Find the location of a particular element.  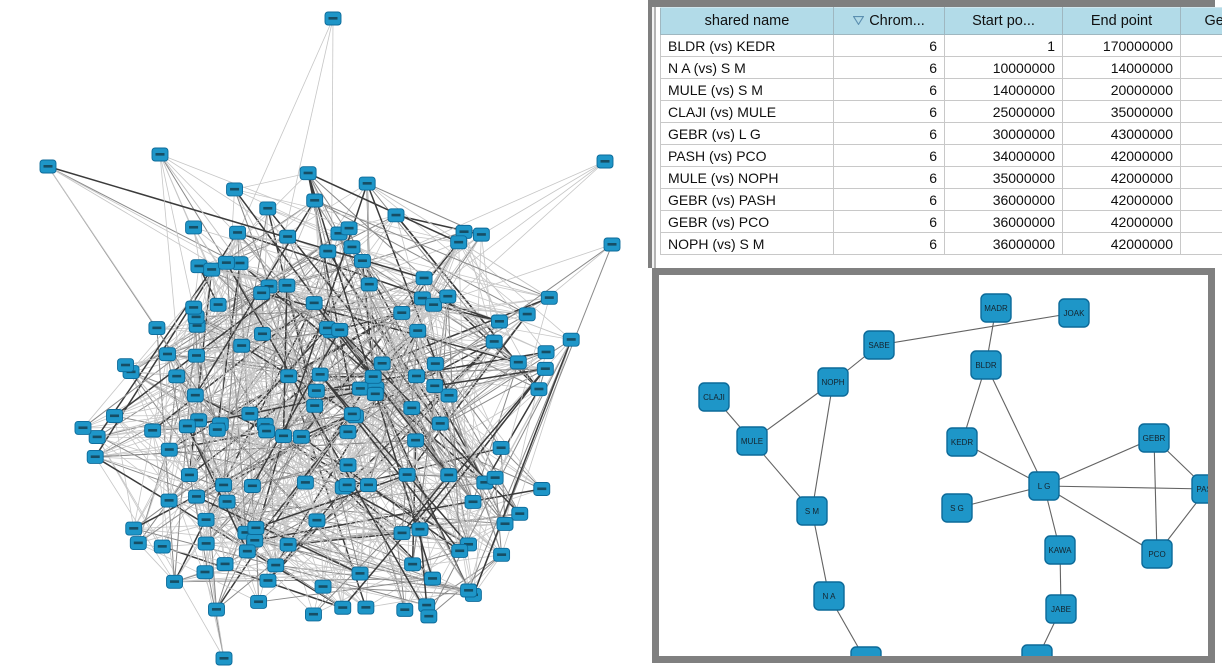

cell-start_point: 25000000 is located at coordinates (1003, 111).